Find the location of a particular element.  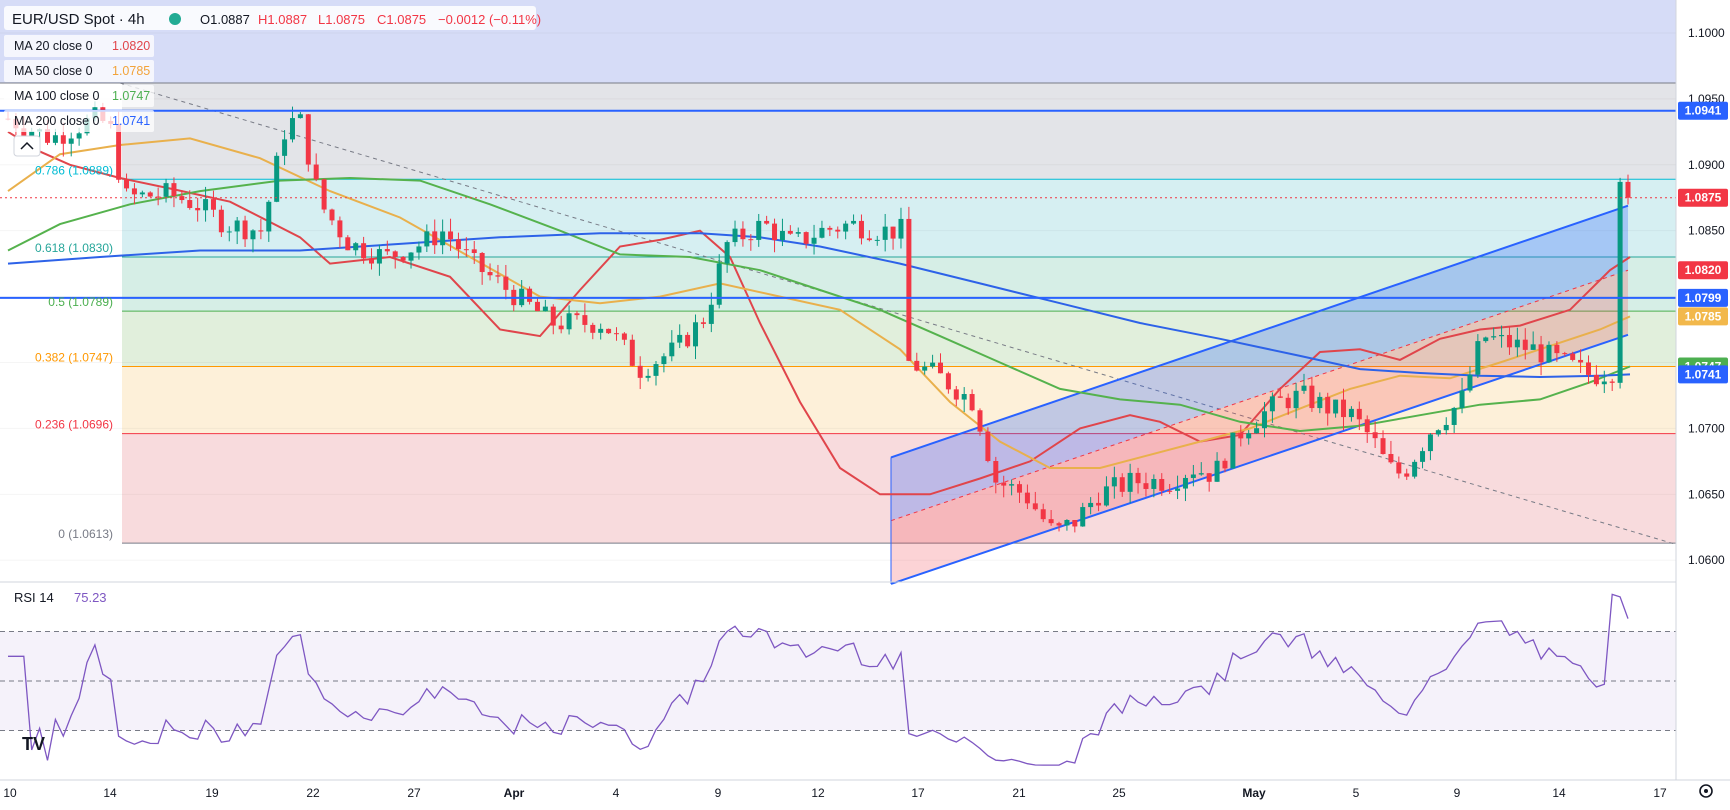

symbol-title: EUR/USD Spot · 4h is located at coordinates (78, 19).